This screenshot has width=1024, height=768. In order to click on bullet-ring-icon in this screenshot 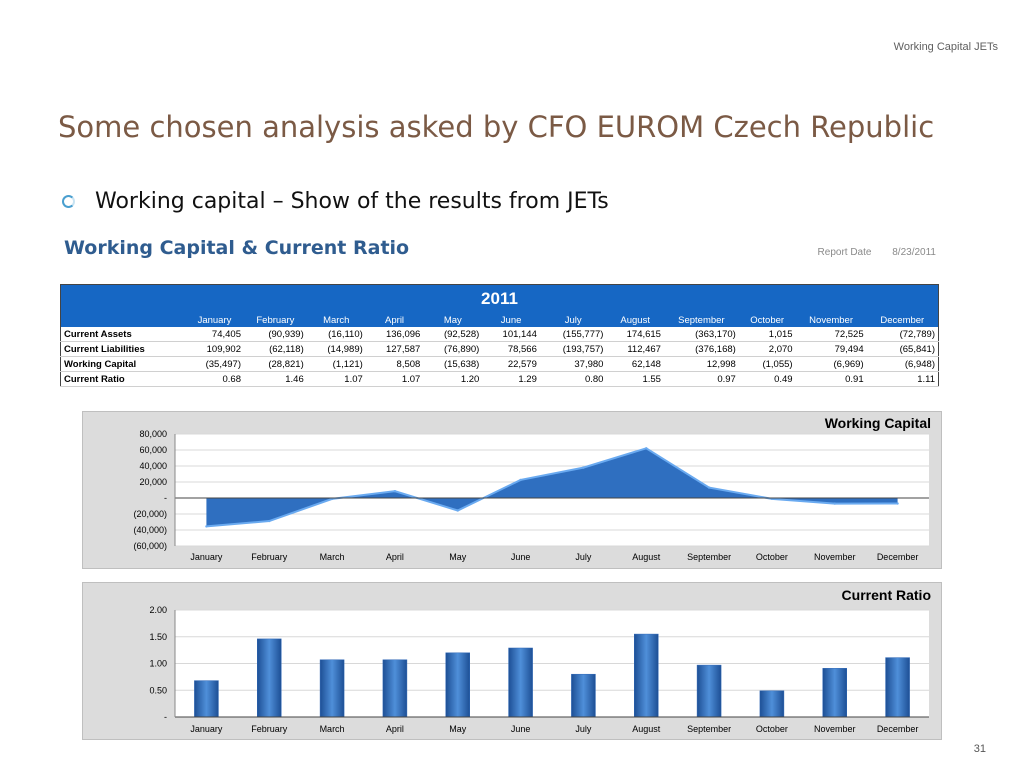, I will do `click(68, 201)`.